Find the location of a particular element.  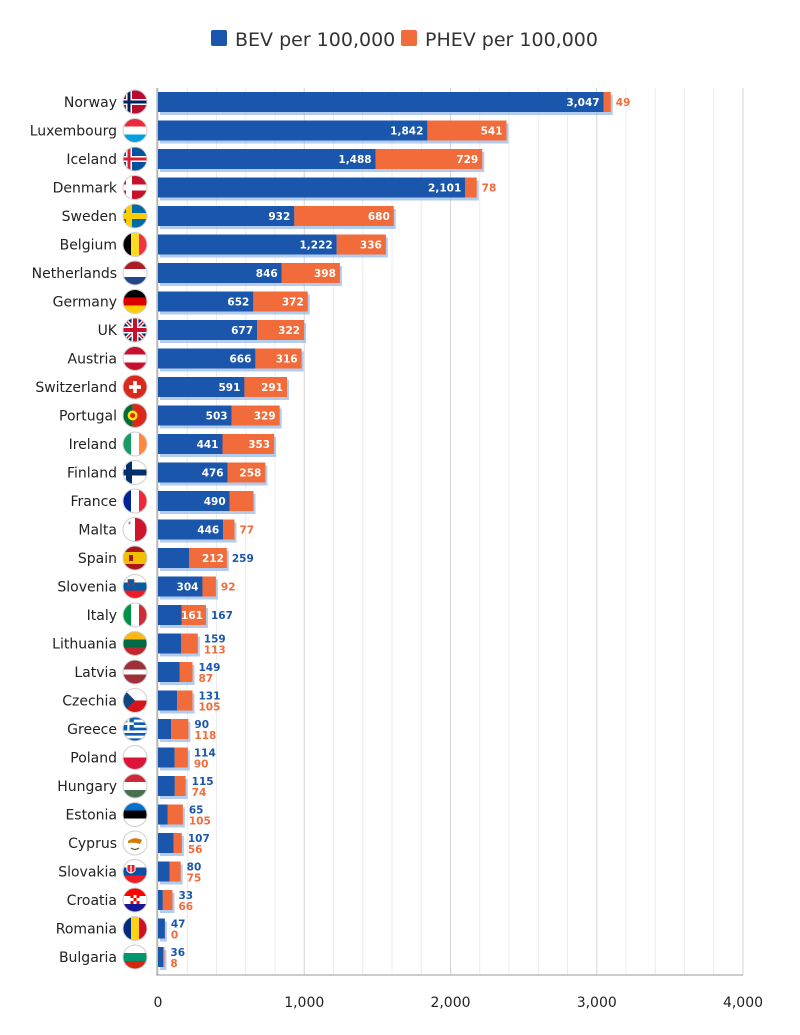

country-label: Ireland is located at coordinates (93, 445).